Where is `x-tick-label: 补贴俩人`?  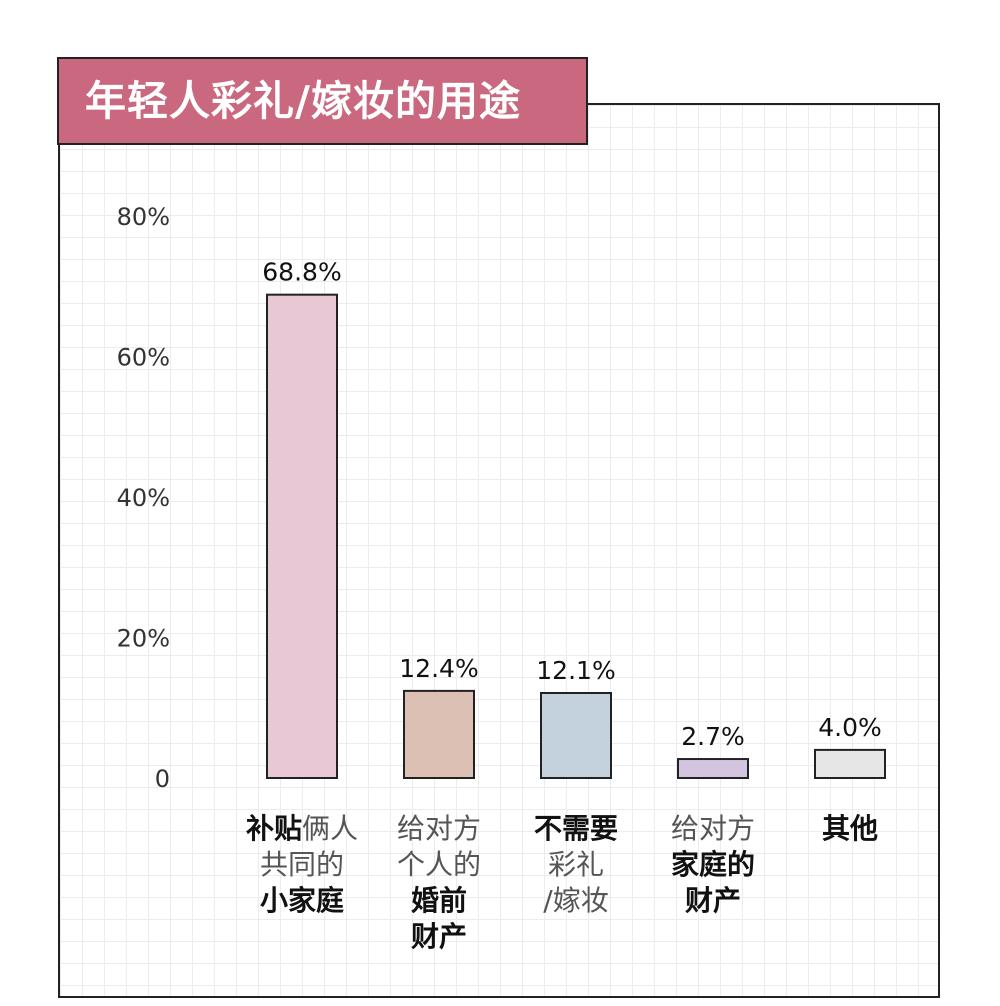
x-tick-label: 补贴俩人 is located at coordinates (302, 828).